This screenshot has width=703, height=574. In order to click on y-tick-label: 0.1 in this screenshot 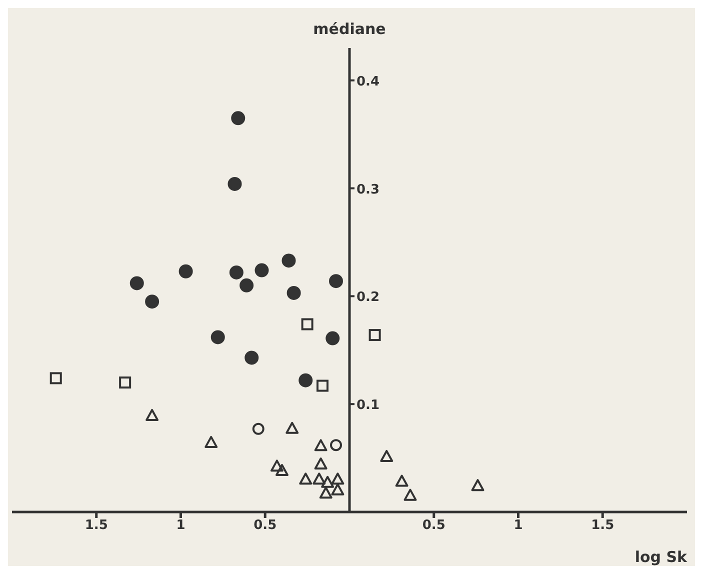, I will do `click(368, 406)`.